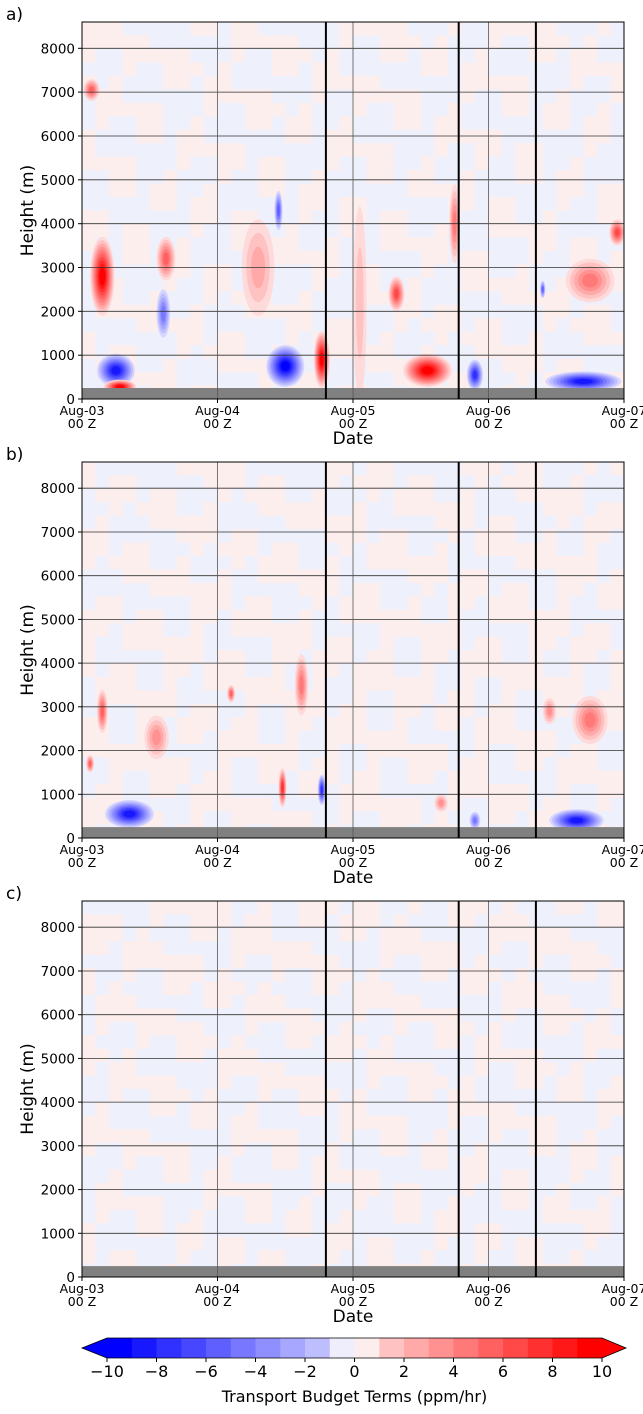 The width and height of the screenshot is (643, 1414). Describe the element at coordinates (622, 410) in the screenshot. I see `x-tick-label-date: Aug-07` at that location.